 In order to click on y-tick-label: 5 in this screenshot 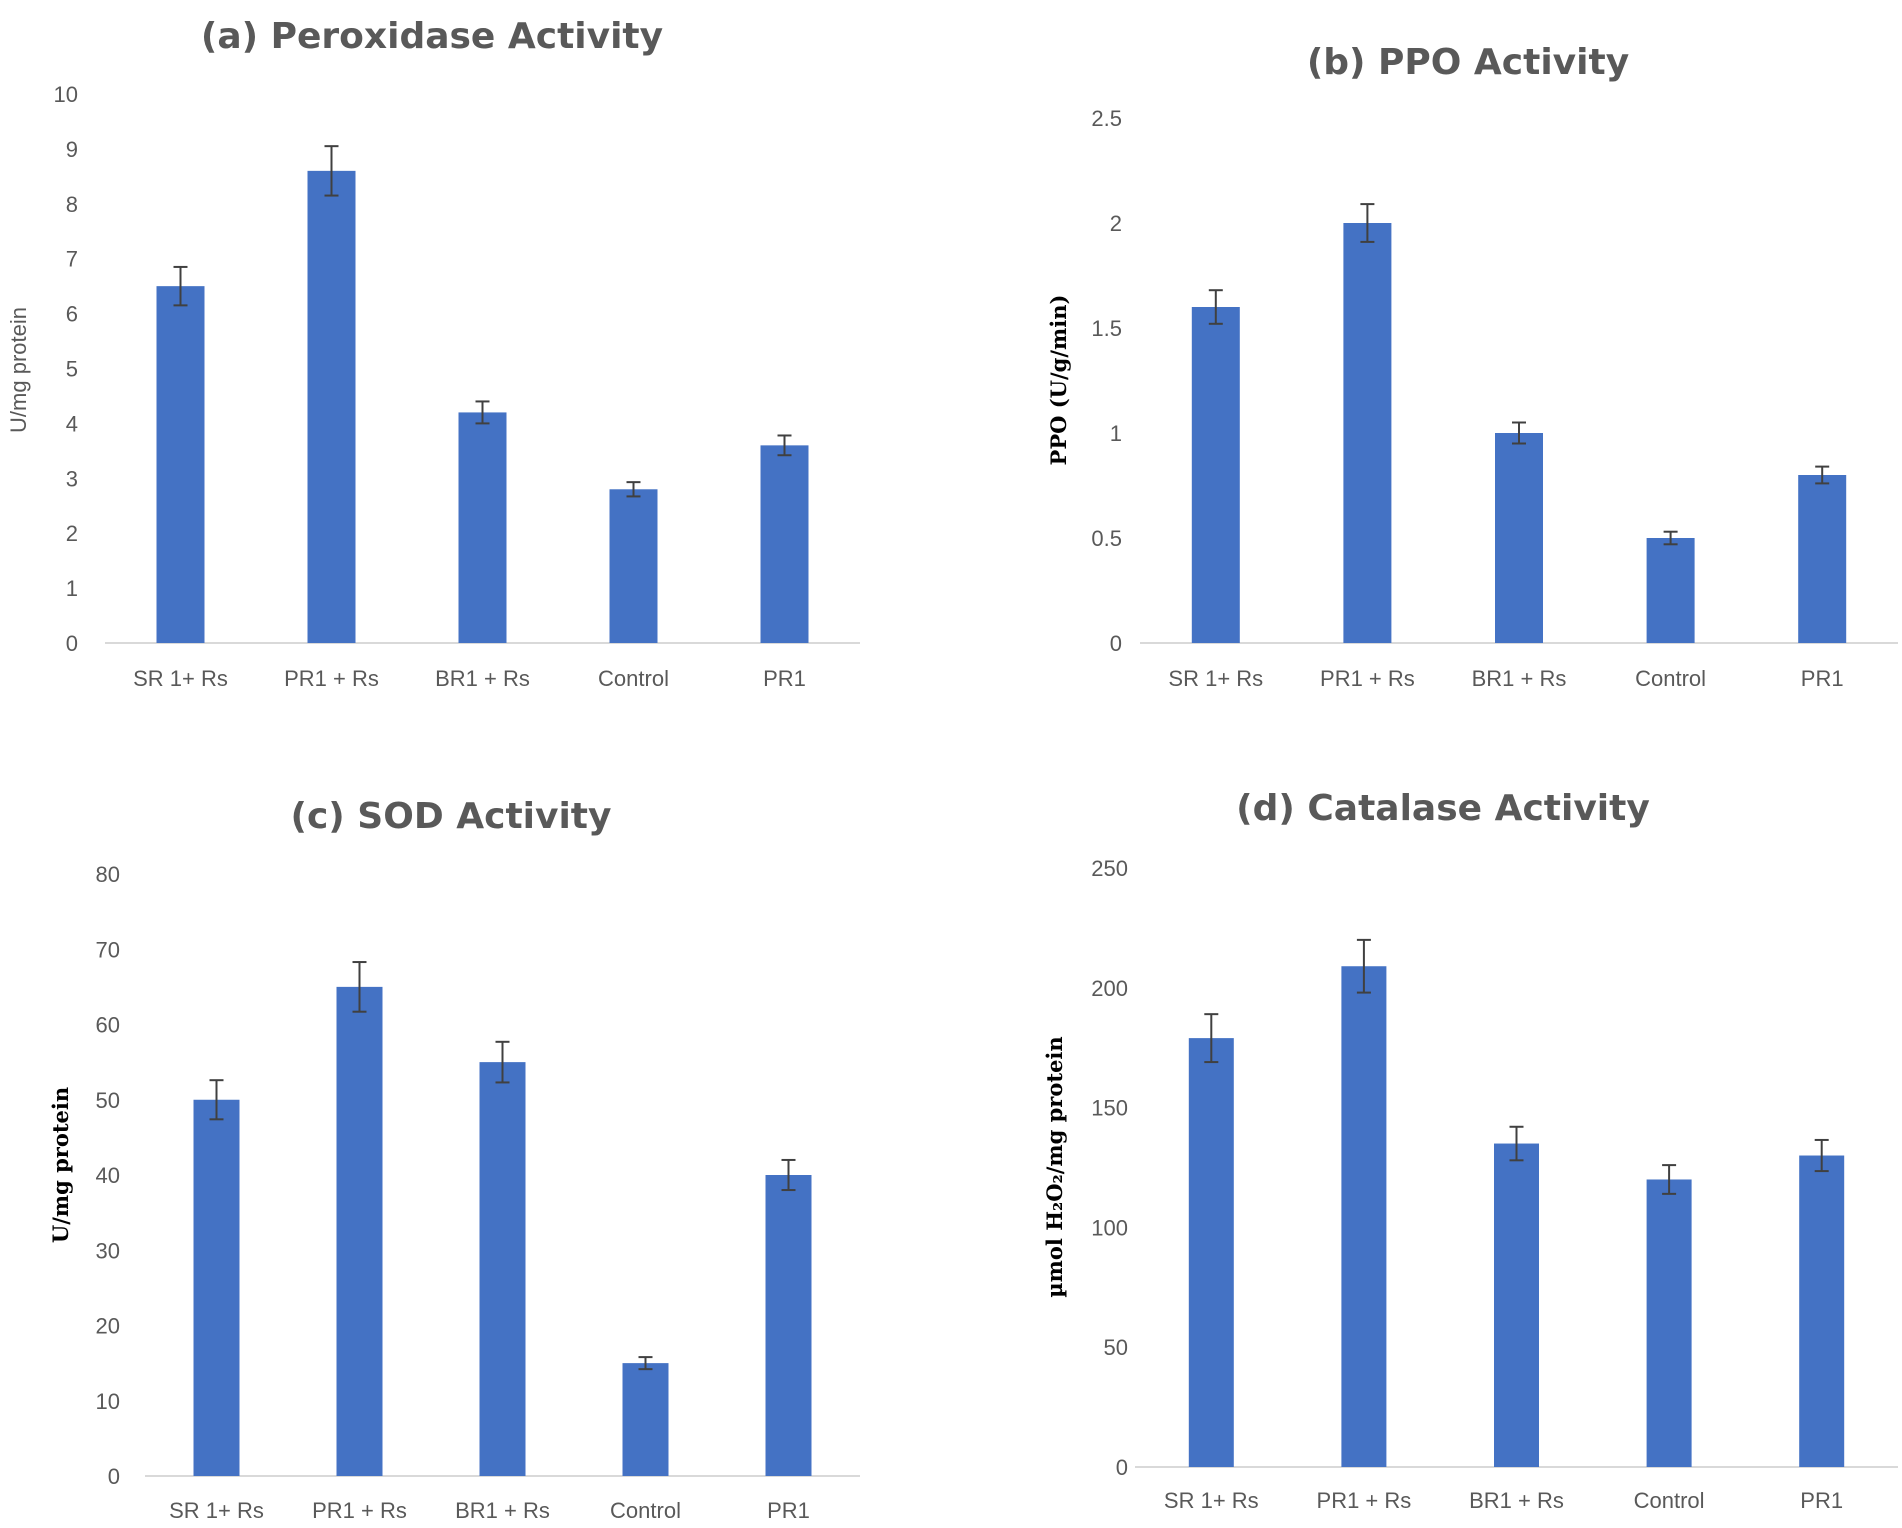, I will do `click(72, 369)`.